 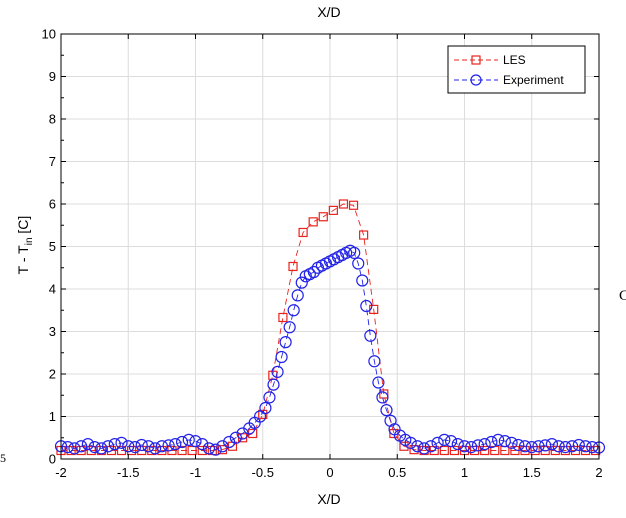 I want to click on legend-box, so click(x=516, y=69).